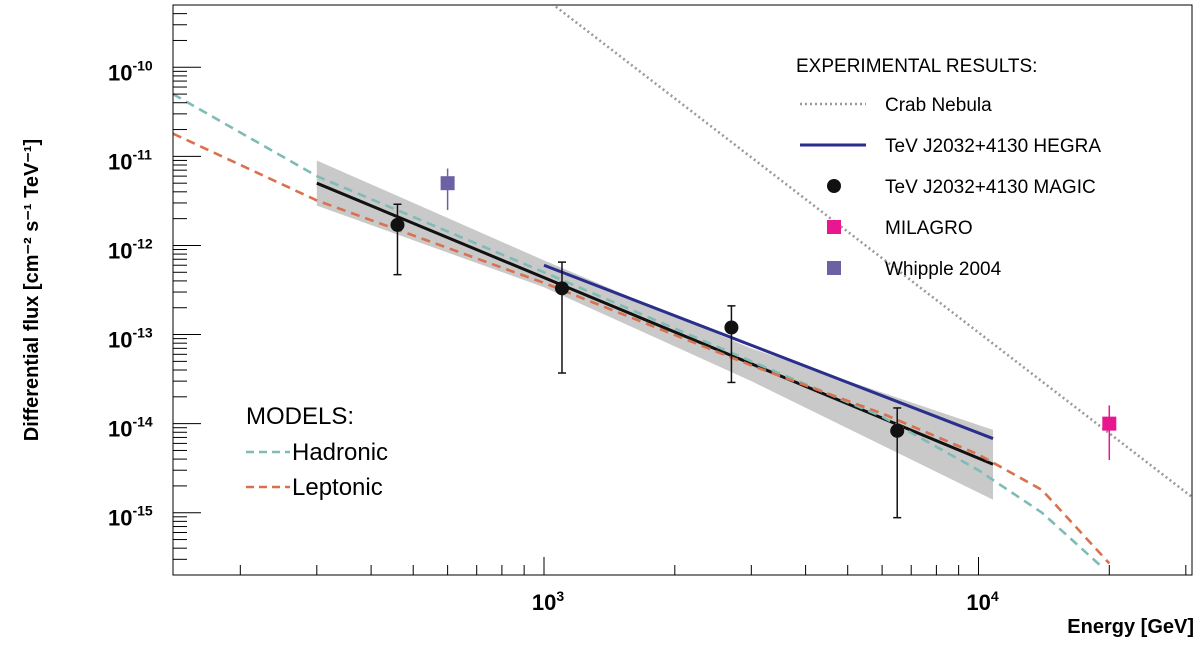 The image size is (1204, 647). What do you see at coordinates (130, 428) in the screenshot?
I see `y-tick-label: 10-14` at bounding box center [130, 428].